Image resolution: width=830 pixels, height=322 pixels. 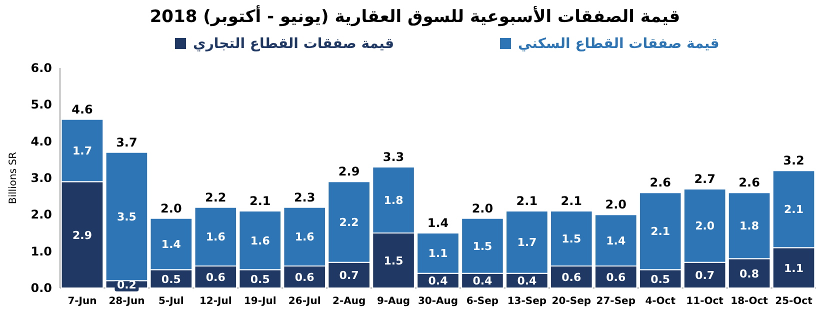 What do you see at coordinates (415, 17) in the screenshot?
I see `title: قيمة الصفقات الأسبوعية للسوق العقارية (يونيو - أكتوبر) 2018` at bounding box center [415, 17].